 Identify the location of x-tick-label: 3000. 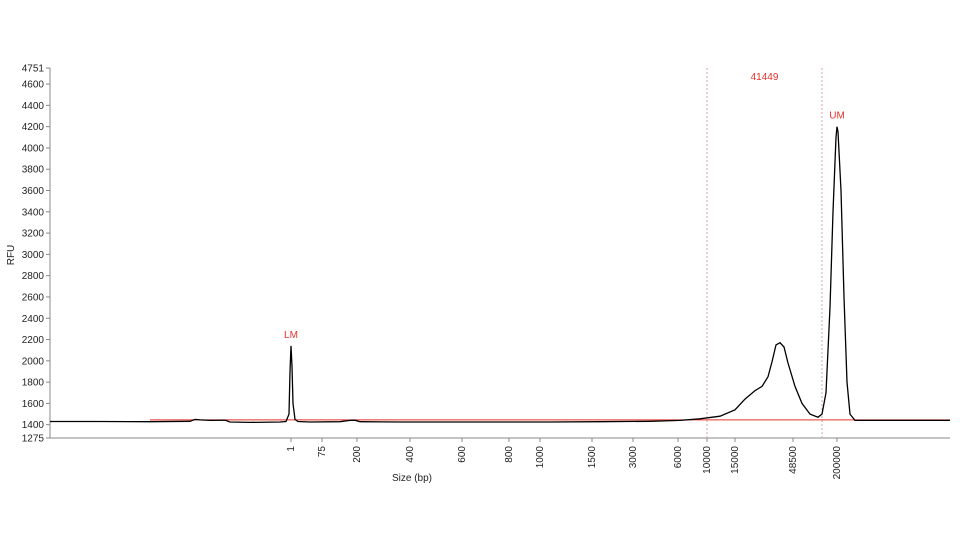
(633, 457).